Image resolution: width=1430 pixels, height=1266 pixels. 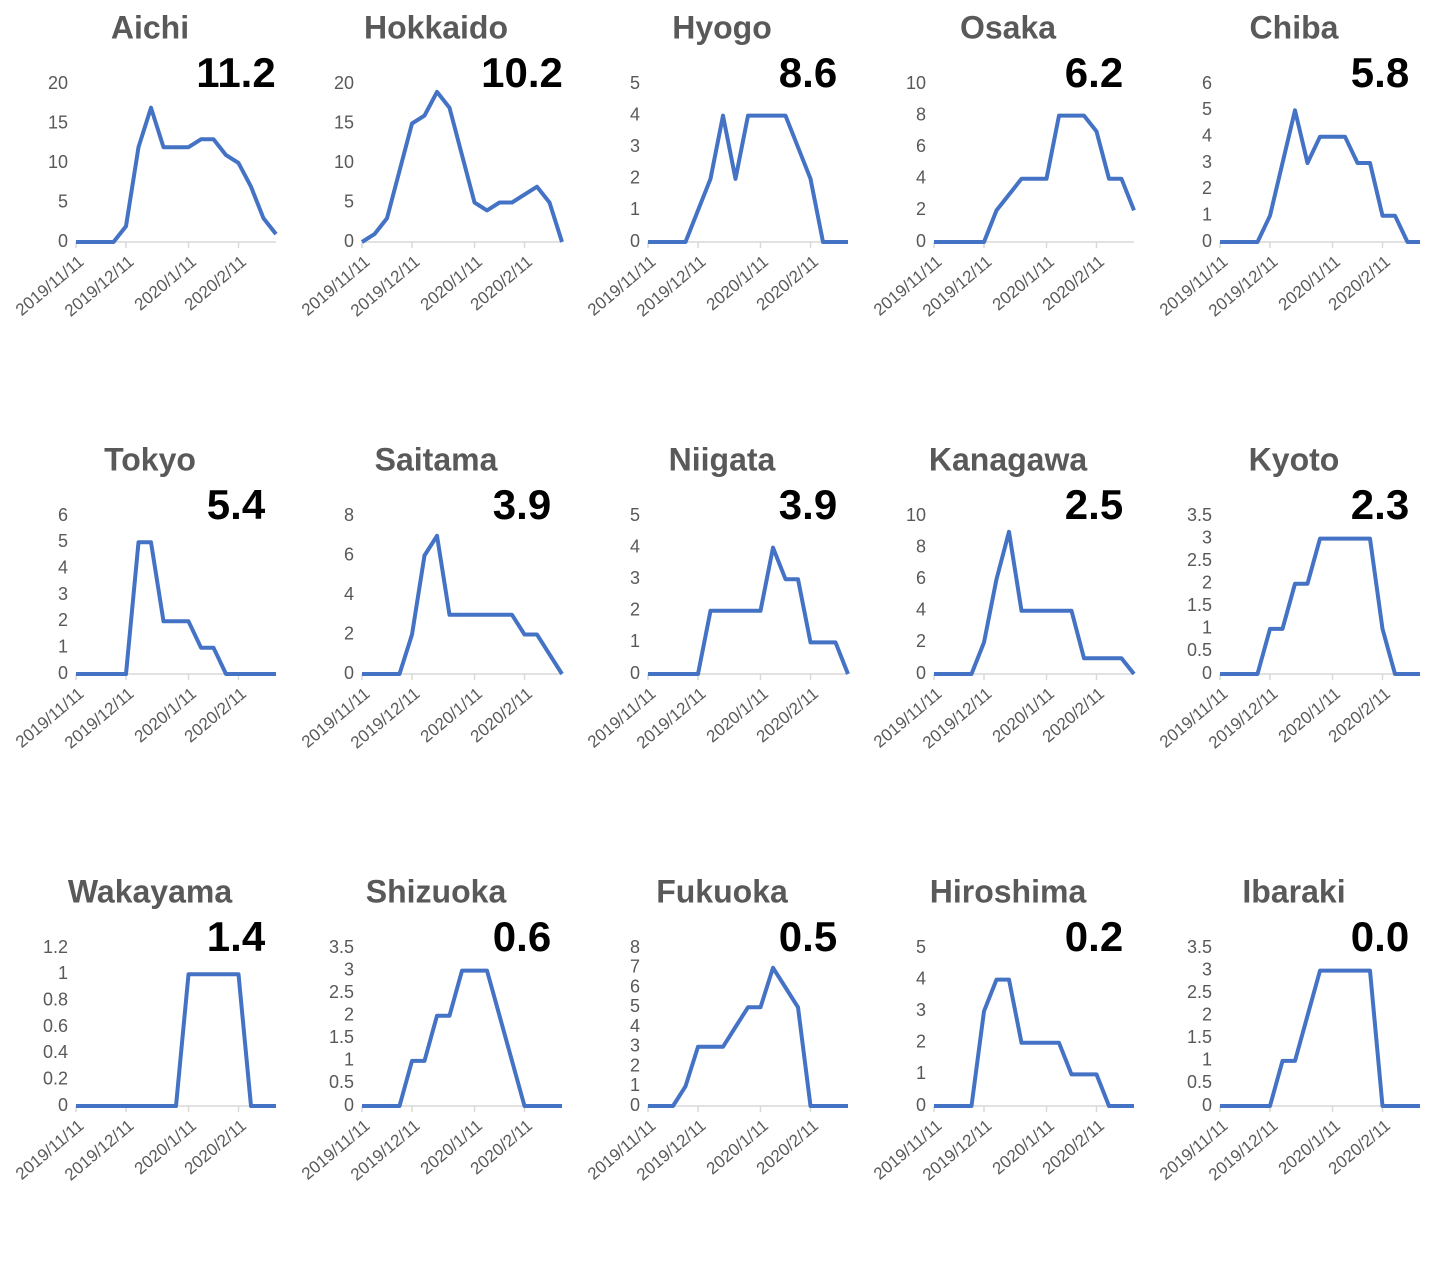 I want to click on annotation: 2.3, so click(x=1380, y=504).